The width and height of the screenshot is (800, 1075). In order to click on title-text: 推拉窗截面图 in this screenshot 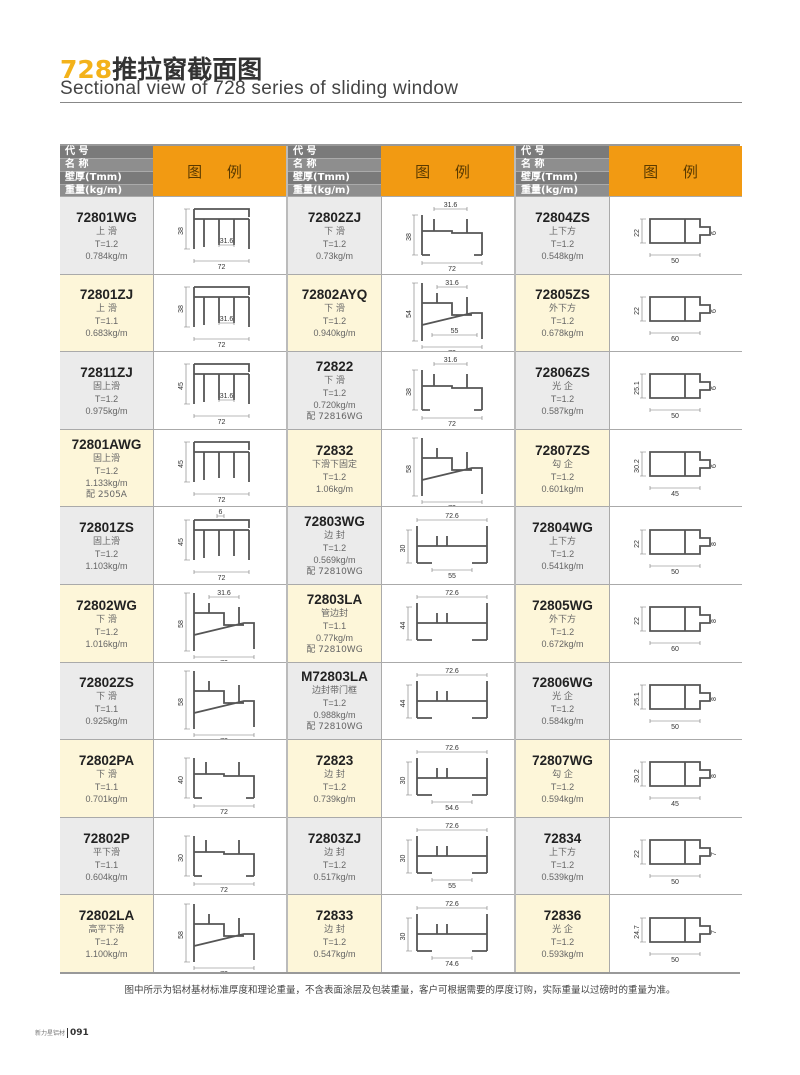, I will do `click(187, 69)`.